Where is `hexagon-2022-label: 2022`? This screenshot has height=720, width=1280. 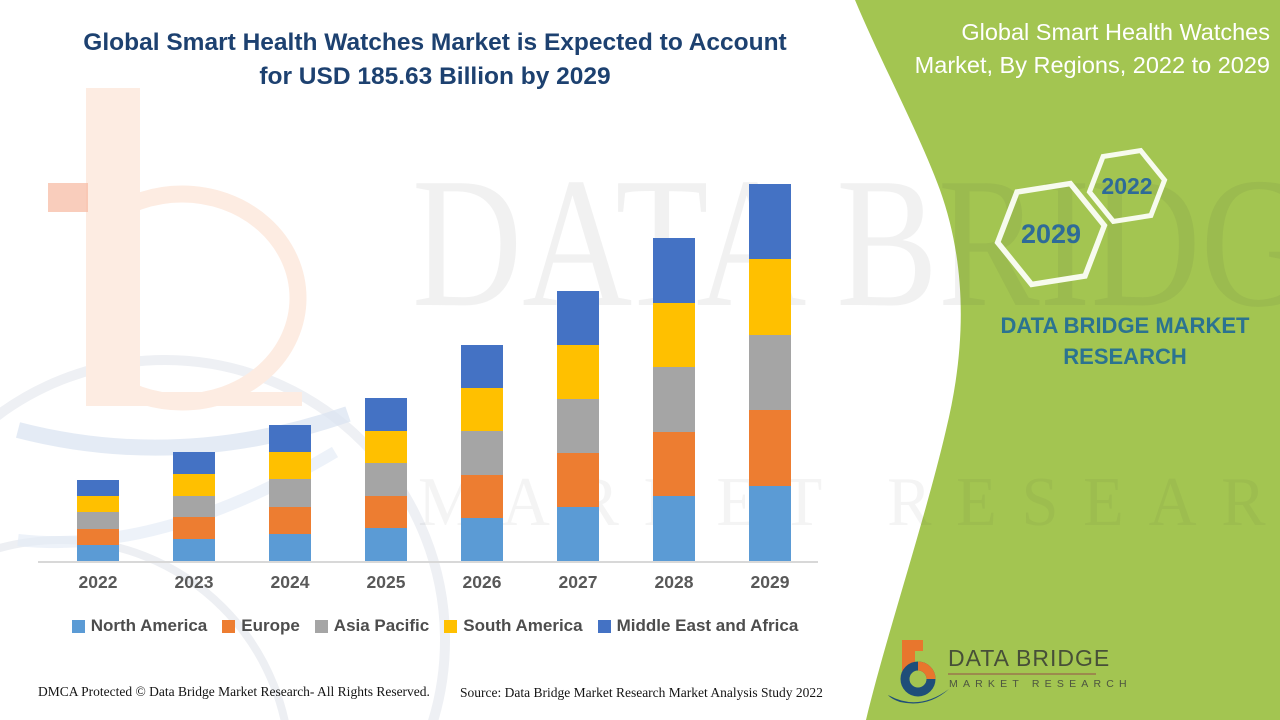
hexagon-2022-label: 2022 is located at coordinates (1126, 186).